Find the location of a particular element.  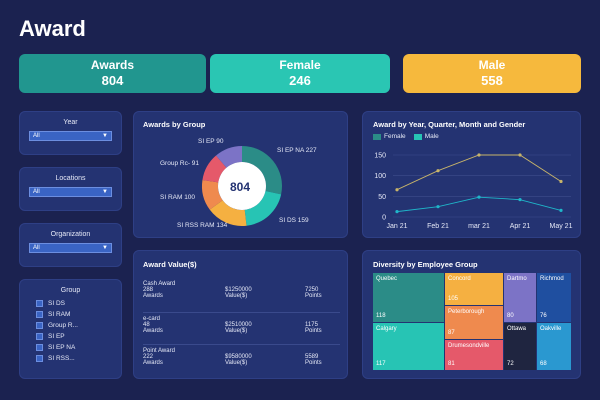

kpi-awards-value: 804 is located at coordinates (112, 80).